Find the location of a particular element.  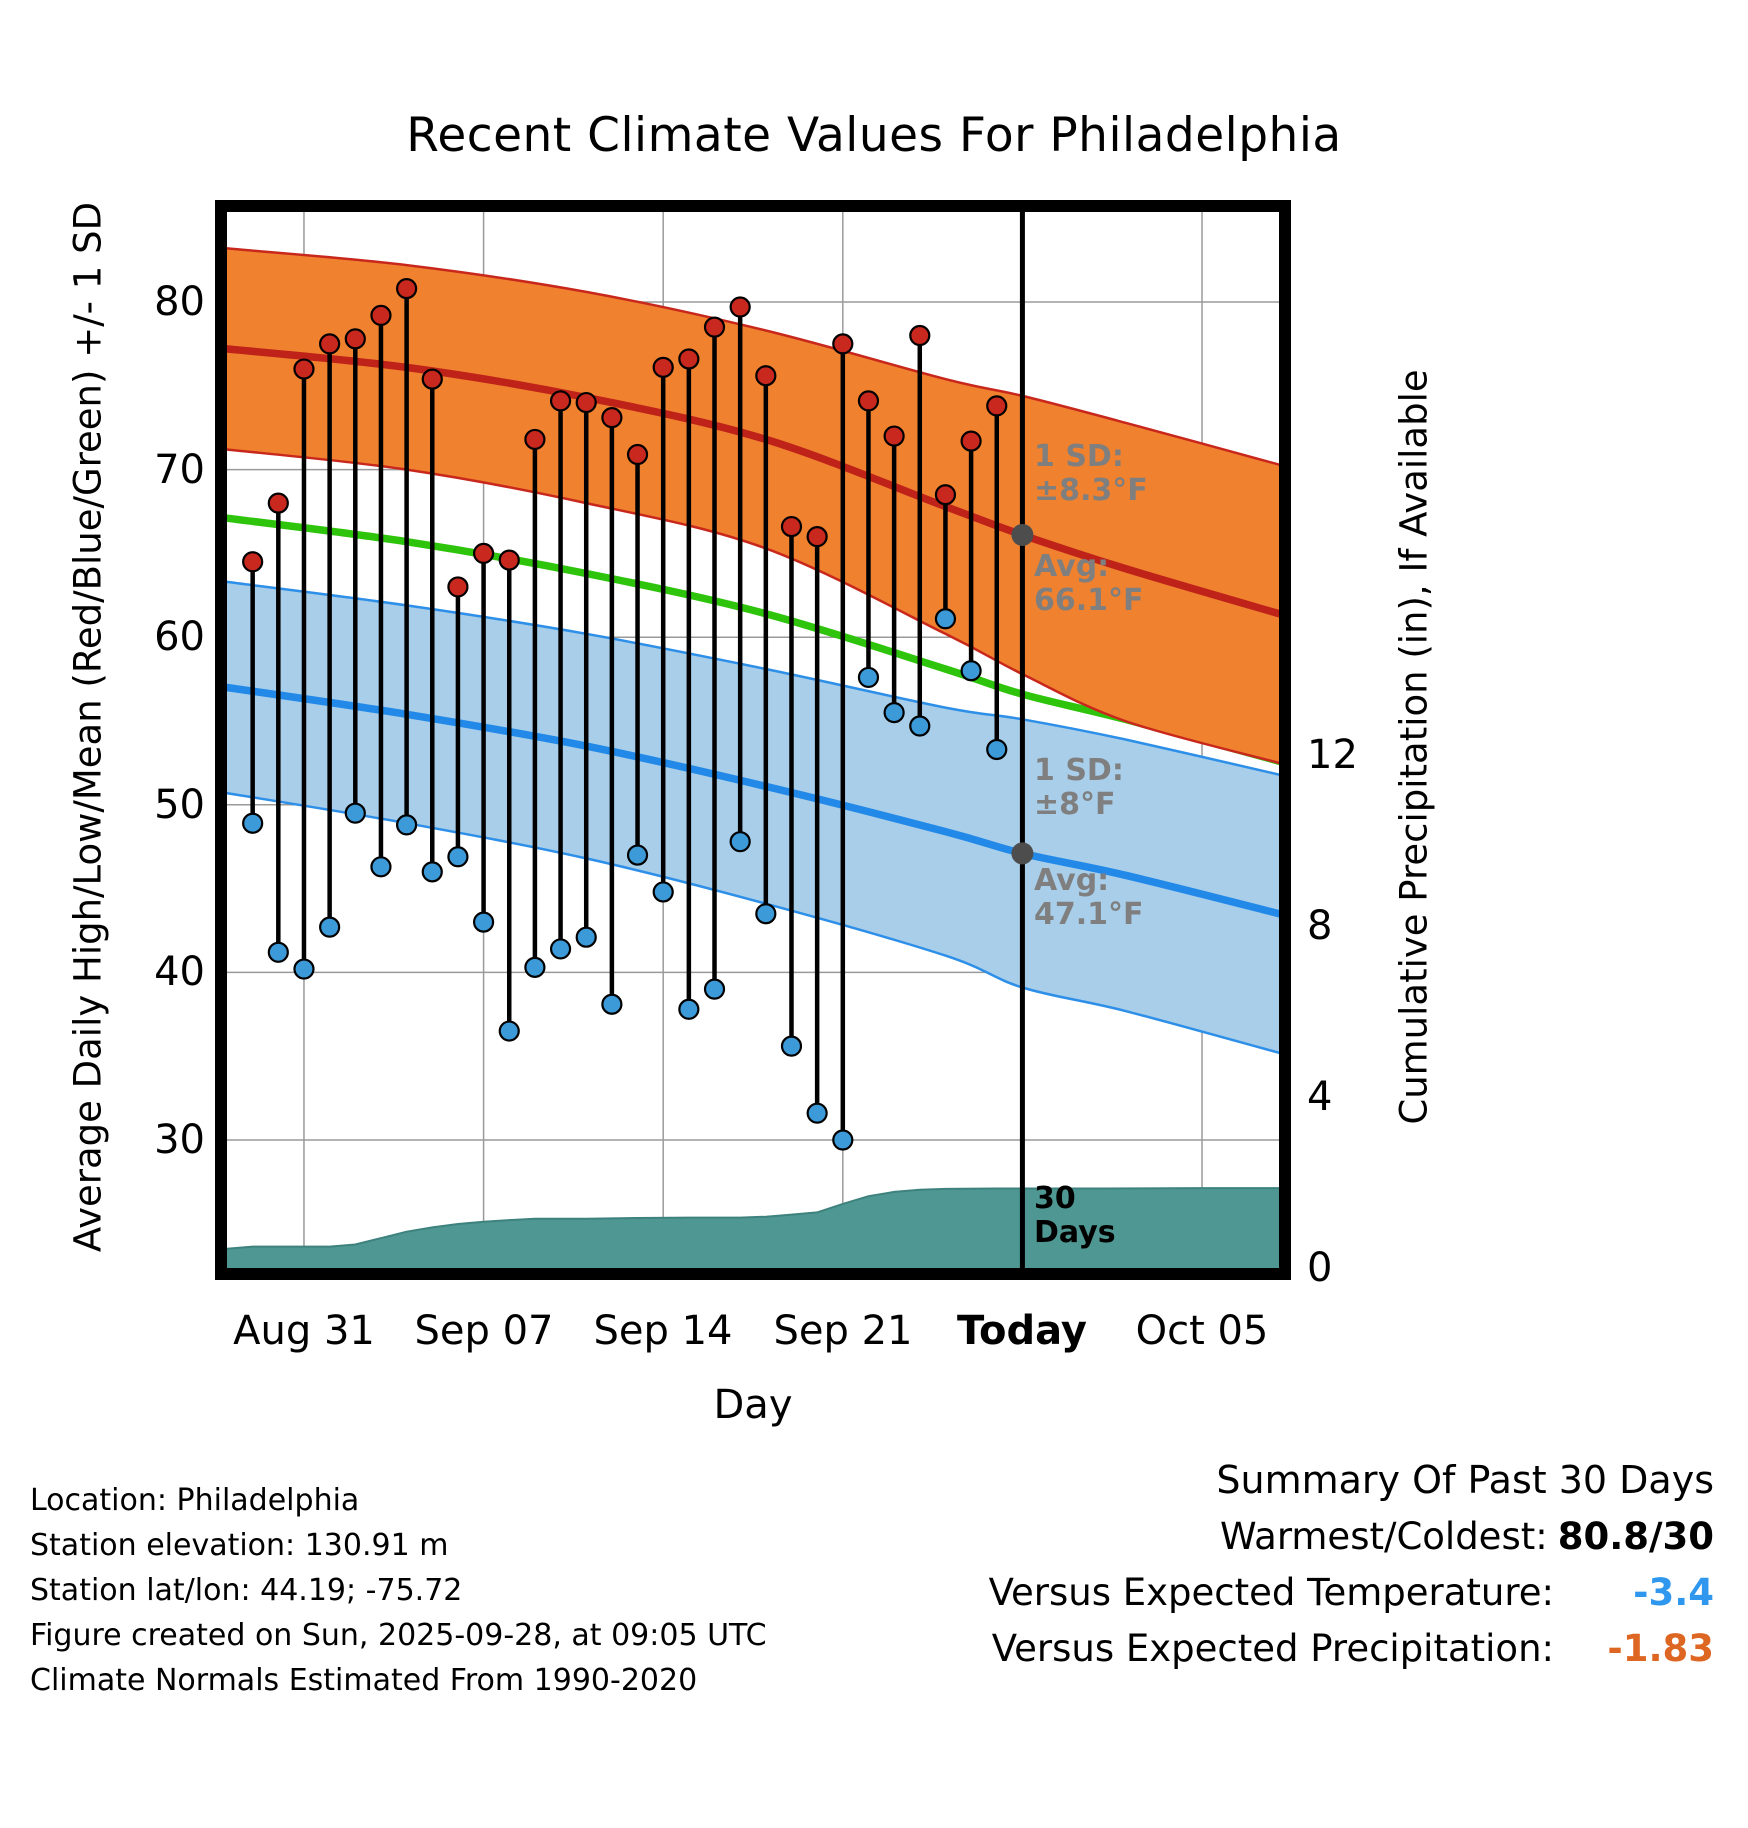

high-sd-annotation: 1 SD: ±8.3°F is located at coordinates (1091, 473).